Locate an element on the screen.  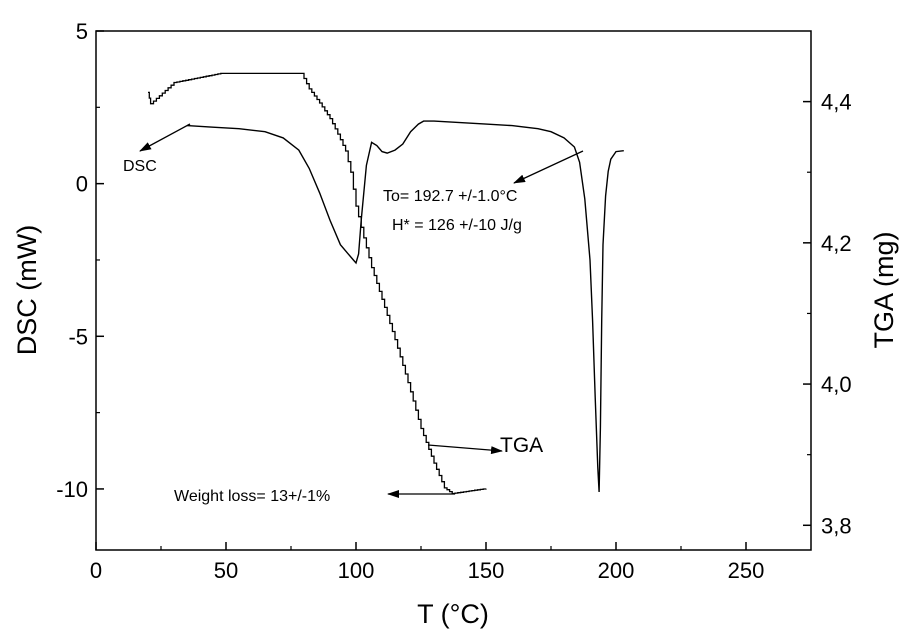
x-axis-ticks: 0 50 100 150 200 250 is located at coordinates (427, 562).